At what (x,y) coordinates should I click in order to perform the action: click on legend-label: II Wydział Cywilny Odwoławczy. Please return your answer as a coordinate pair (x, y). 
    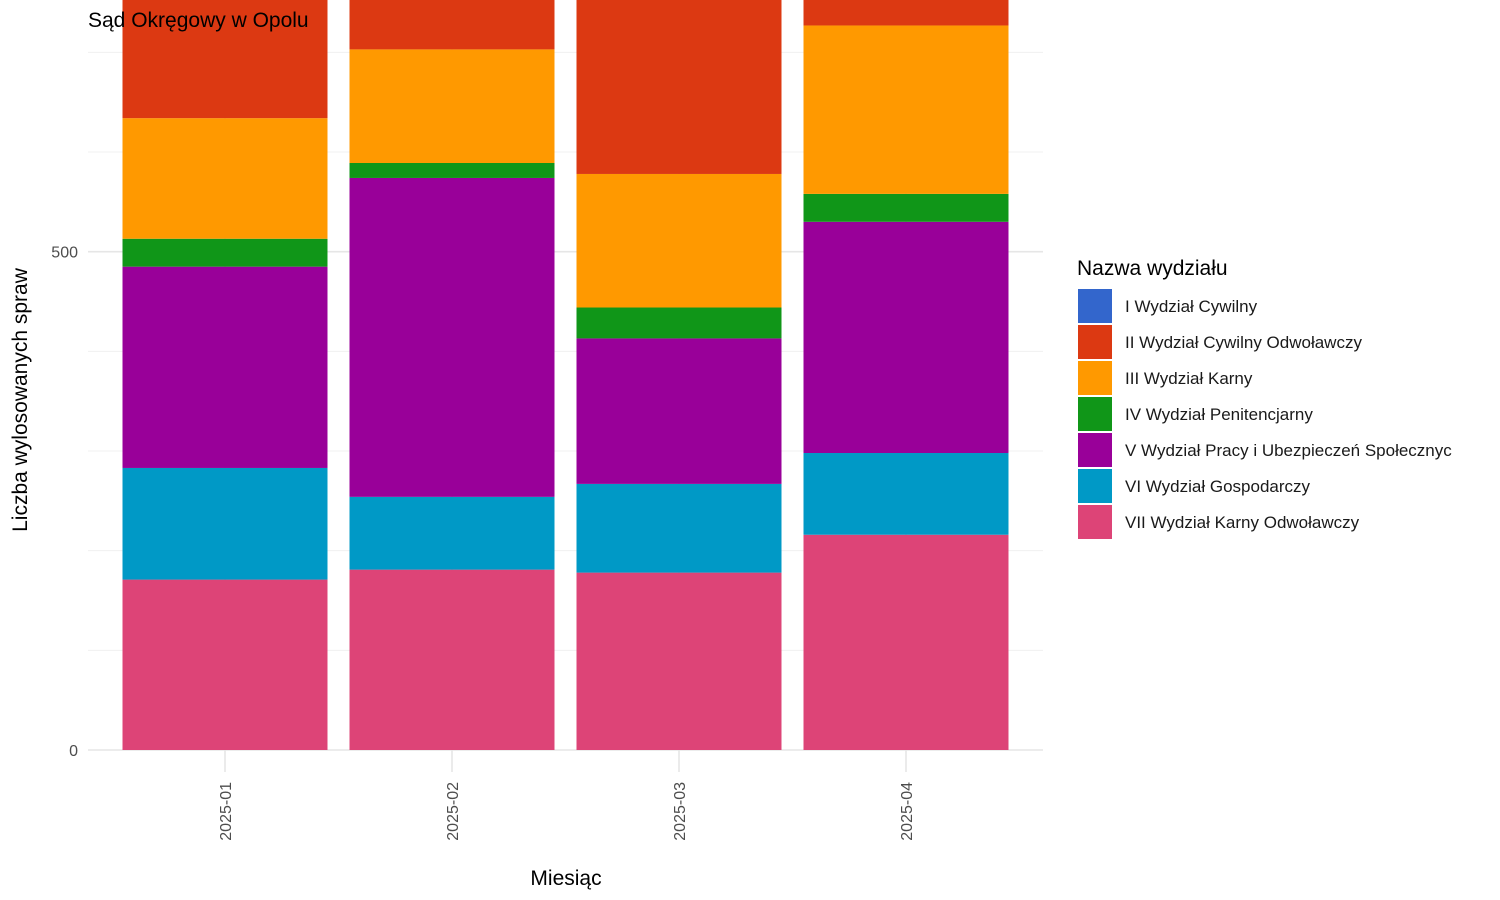
    Looking at the image, I should click on (1243, 342).